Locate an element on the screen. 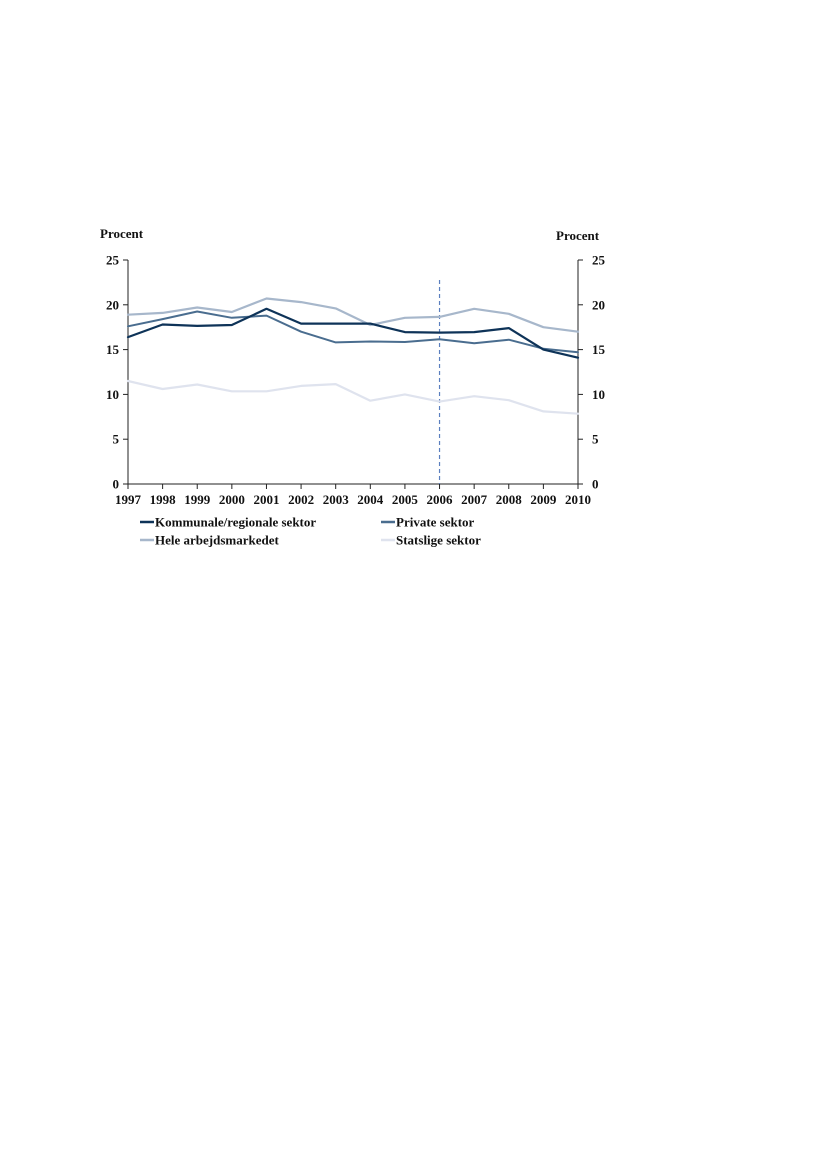 The height and width of the screenshot is (1169, 827). series-line-hele-arbejdsmarkedet is located at coordinates (353, 315).